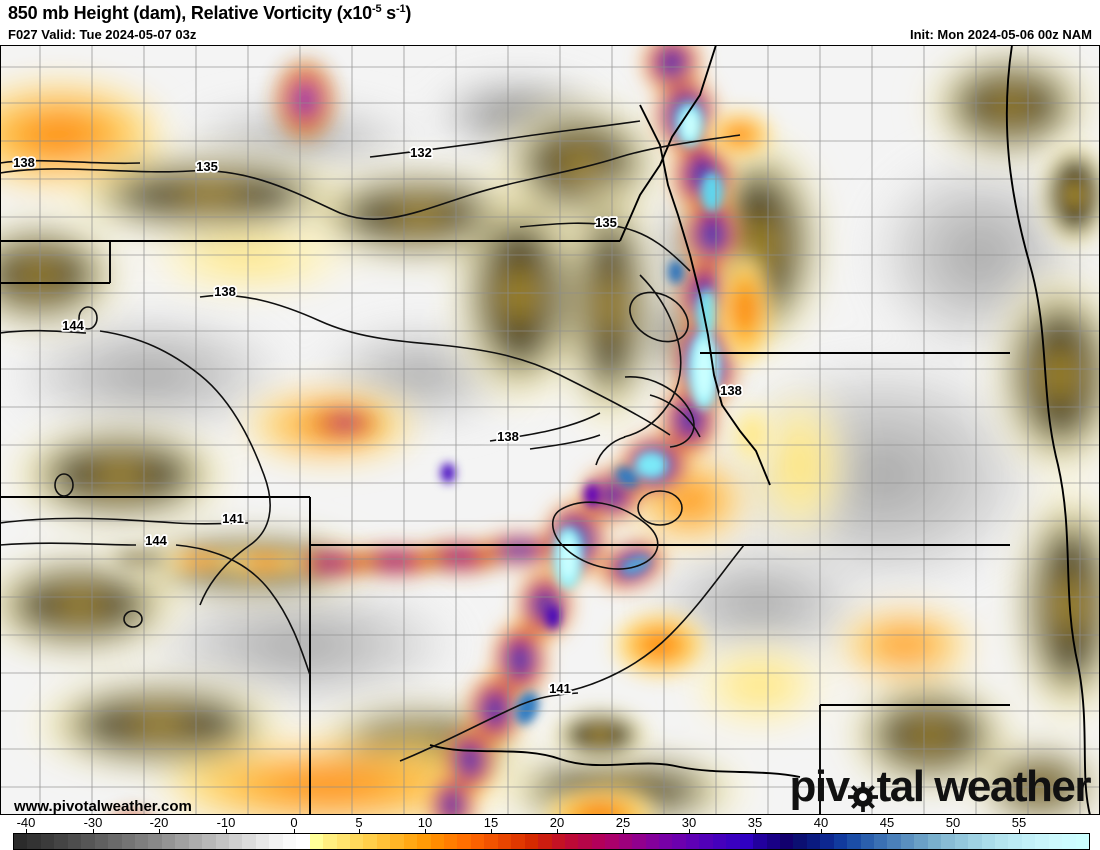  I want to click on colorbar: -40 -30 -20 -10 0 5 10 15 20 25 30 35 40 45 50 55, so click(550, 832).